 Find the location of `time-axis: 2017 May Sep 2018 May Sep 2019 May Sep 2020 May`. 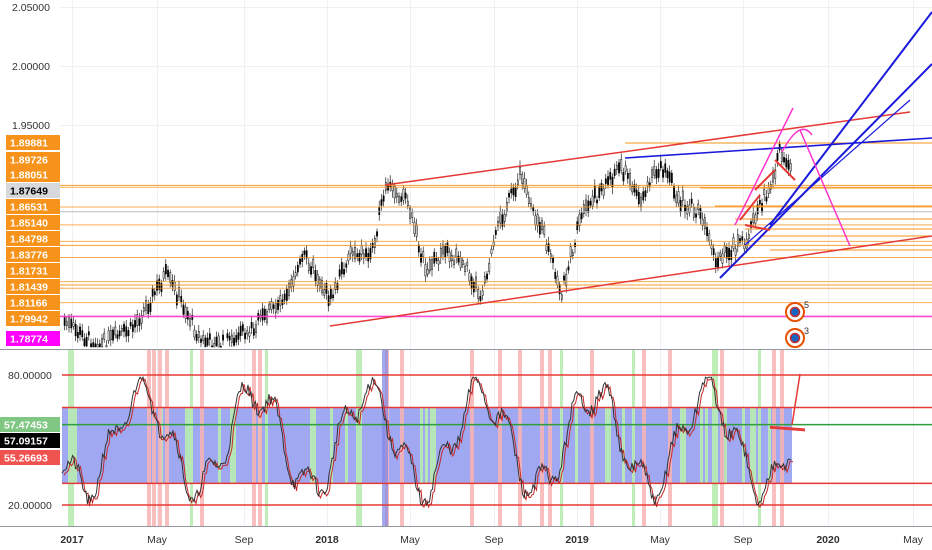

time-axis: 2017 May Sep 2018 May Sep 2019 May Sep 2020 May is located at coordinates (491, 540).